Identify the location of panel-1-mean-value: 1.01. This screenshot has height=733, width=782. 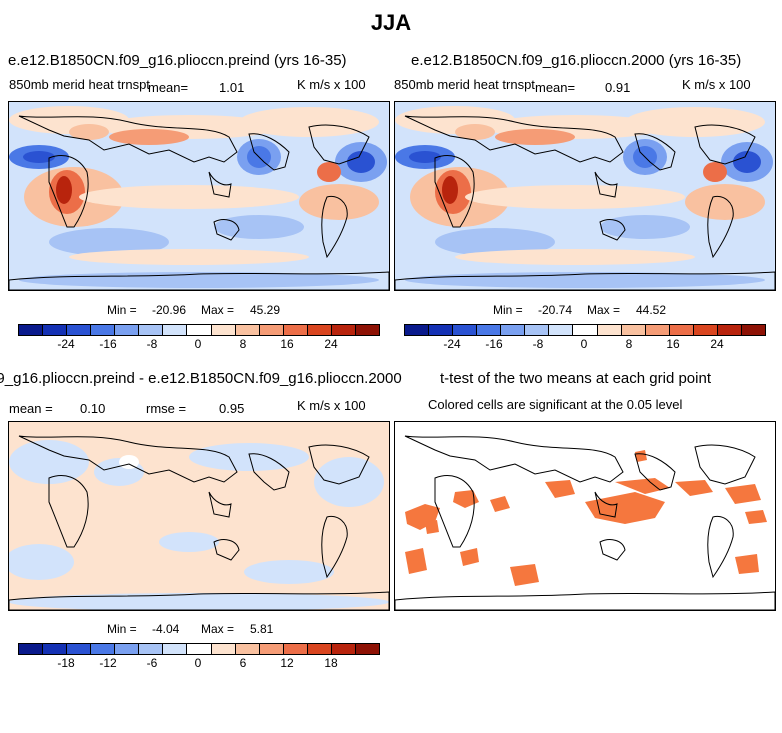
(232, 87).